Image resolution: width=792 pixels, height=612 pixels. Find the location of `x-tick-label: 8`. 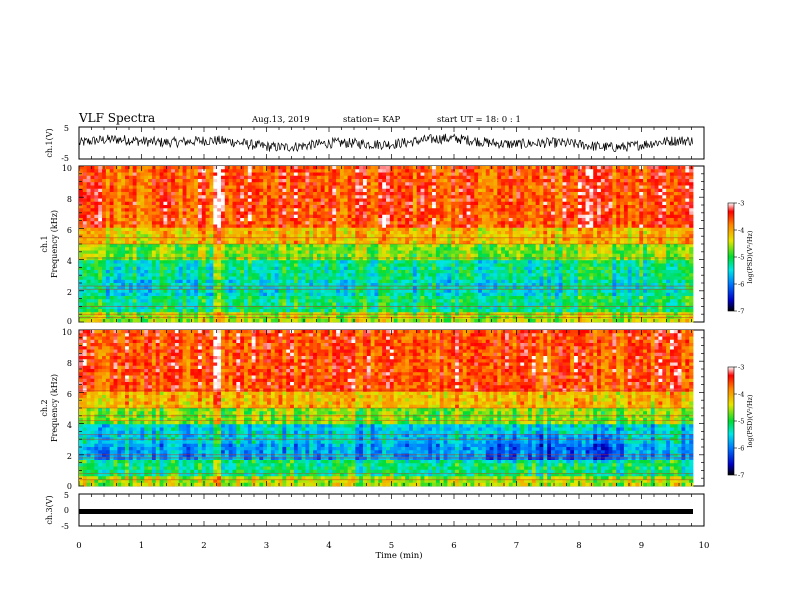

x-tick-label: 8 is located at coordinates (578, 546).